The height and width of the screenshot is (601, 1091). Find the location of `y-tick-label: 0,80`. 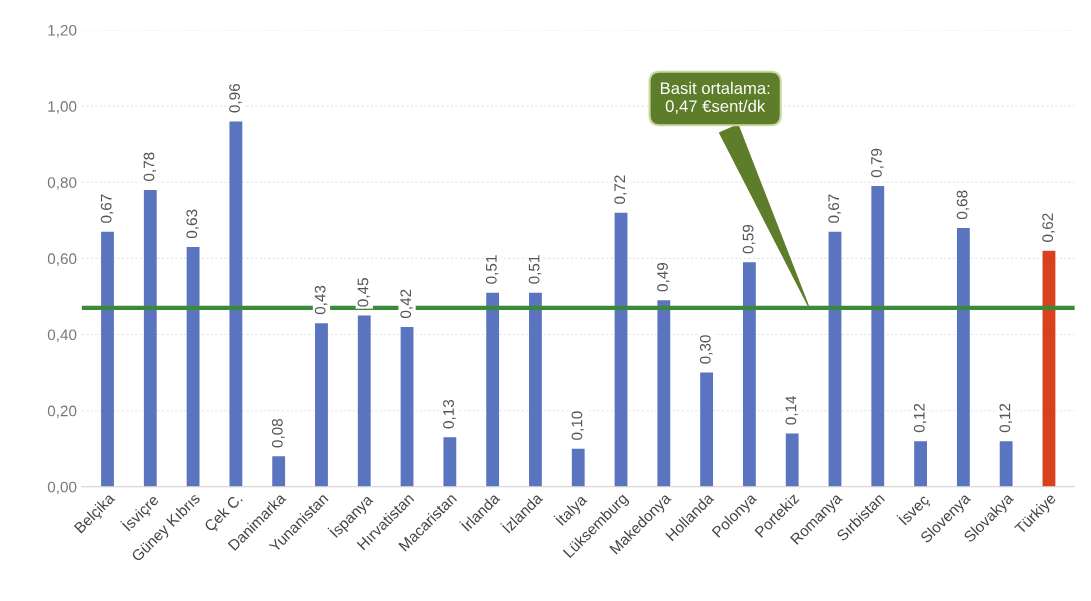

y-tick-label: 0,80 is located at coordinates (62, 183).